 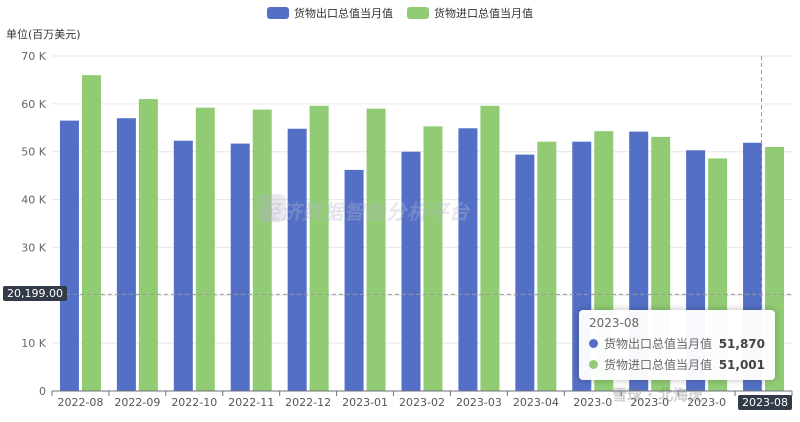 What do you see at coordinates (33, 343) in the screenshot?
I see `y-tick-label: 10 K` at bounding box center [33, 343].